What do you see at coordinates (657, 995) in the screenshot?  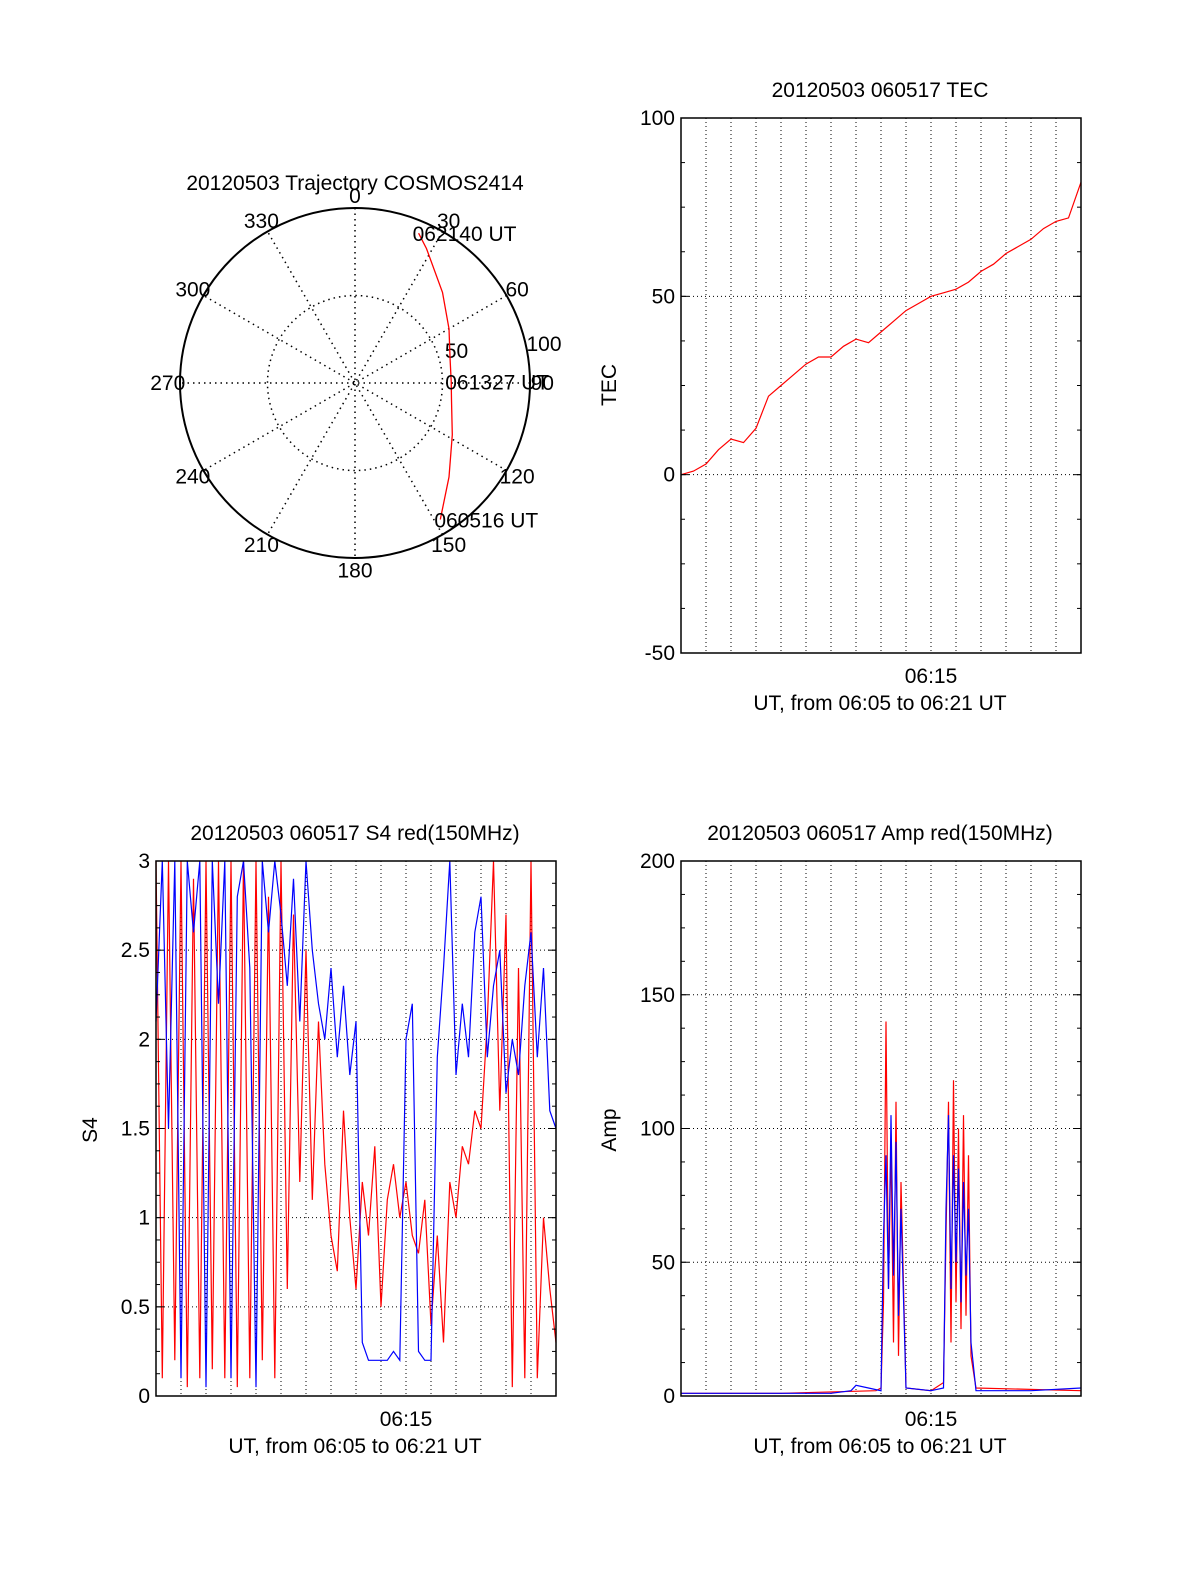 I see `y-tick-label: 150` at bounding box center [657, 995].